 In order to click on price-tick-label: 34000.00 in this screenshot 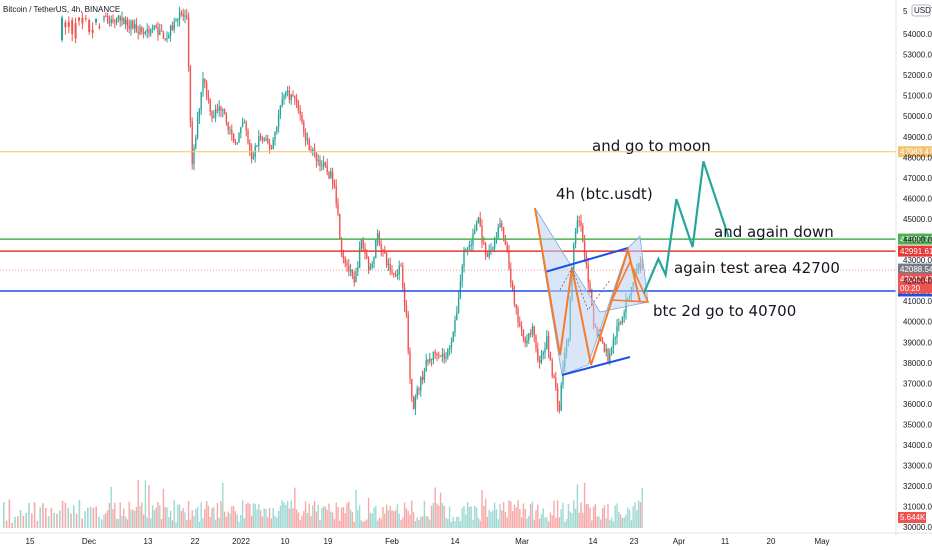, I will do `click(917, 445)`.